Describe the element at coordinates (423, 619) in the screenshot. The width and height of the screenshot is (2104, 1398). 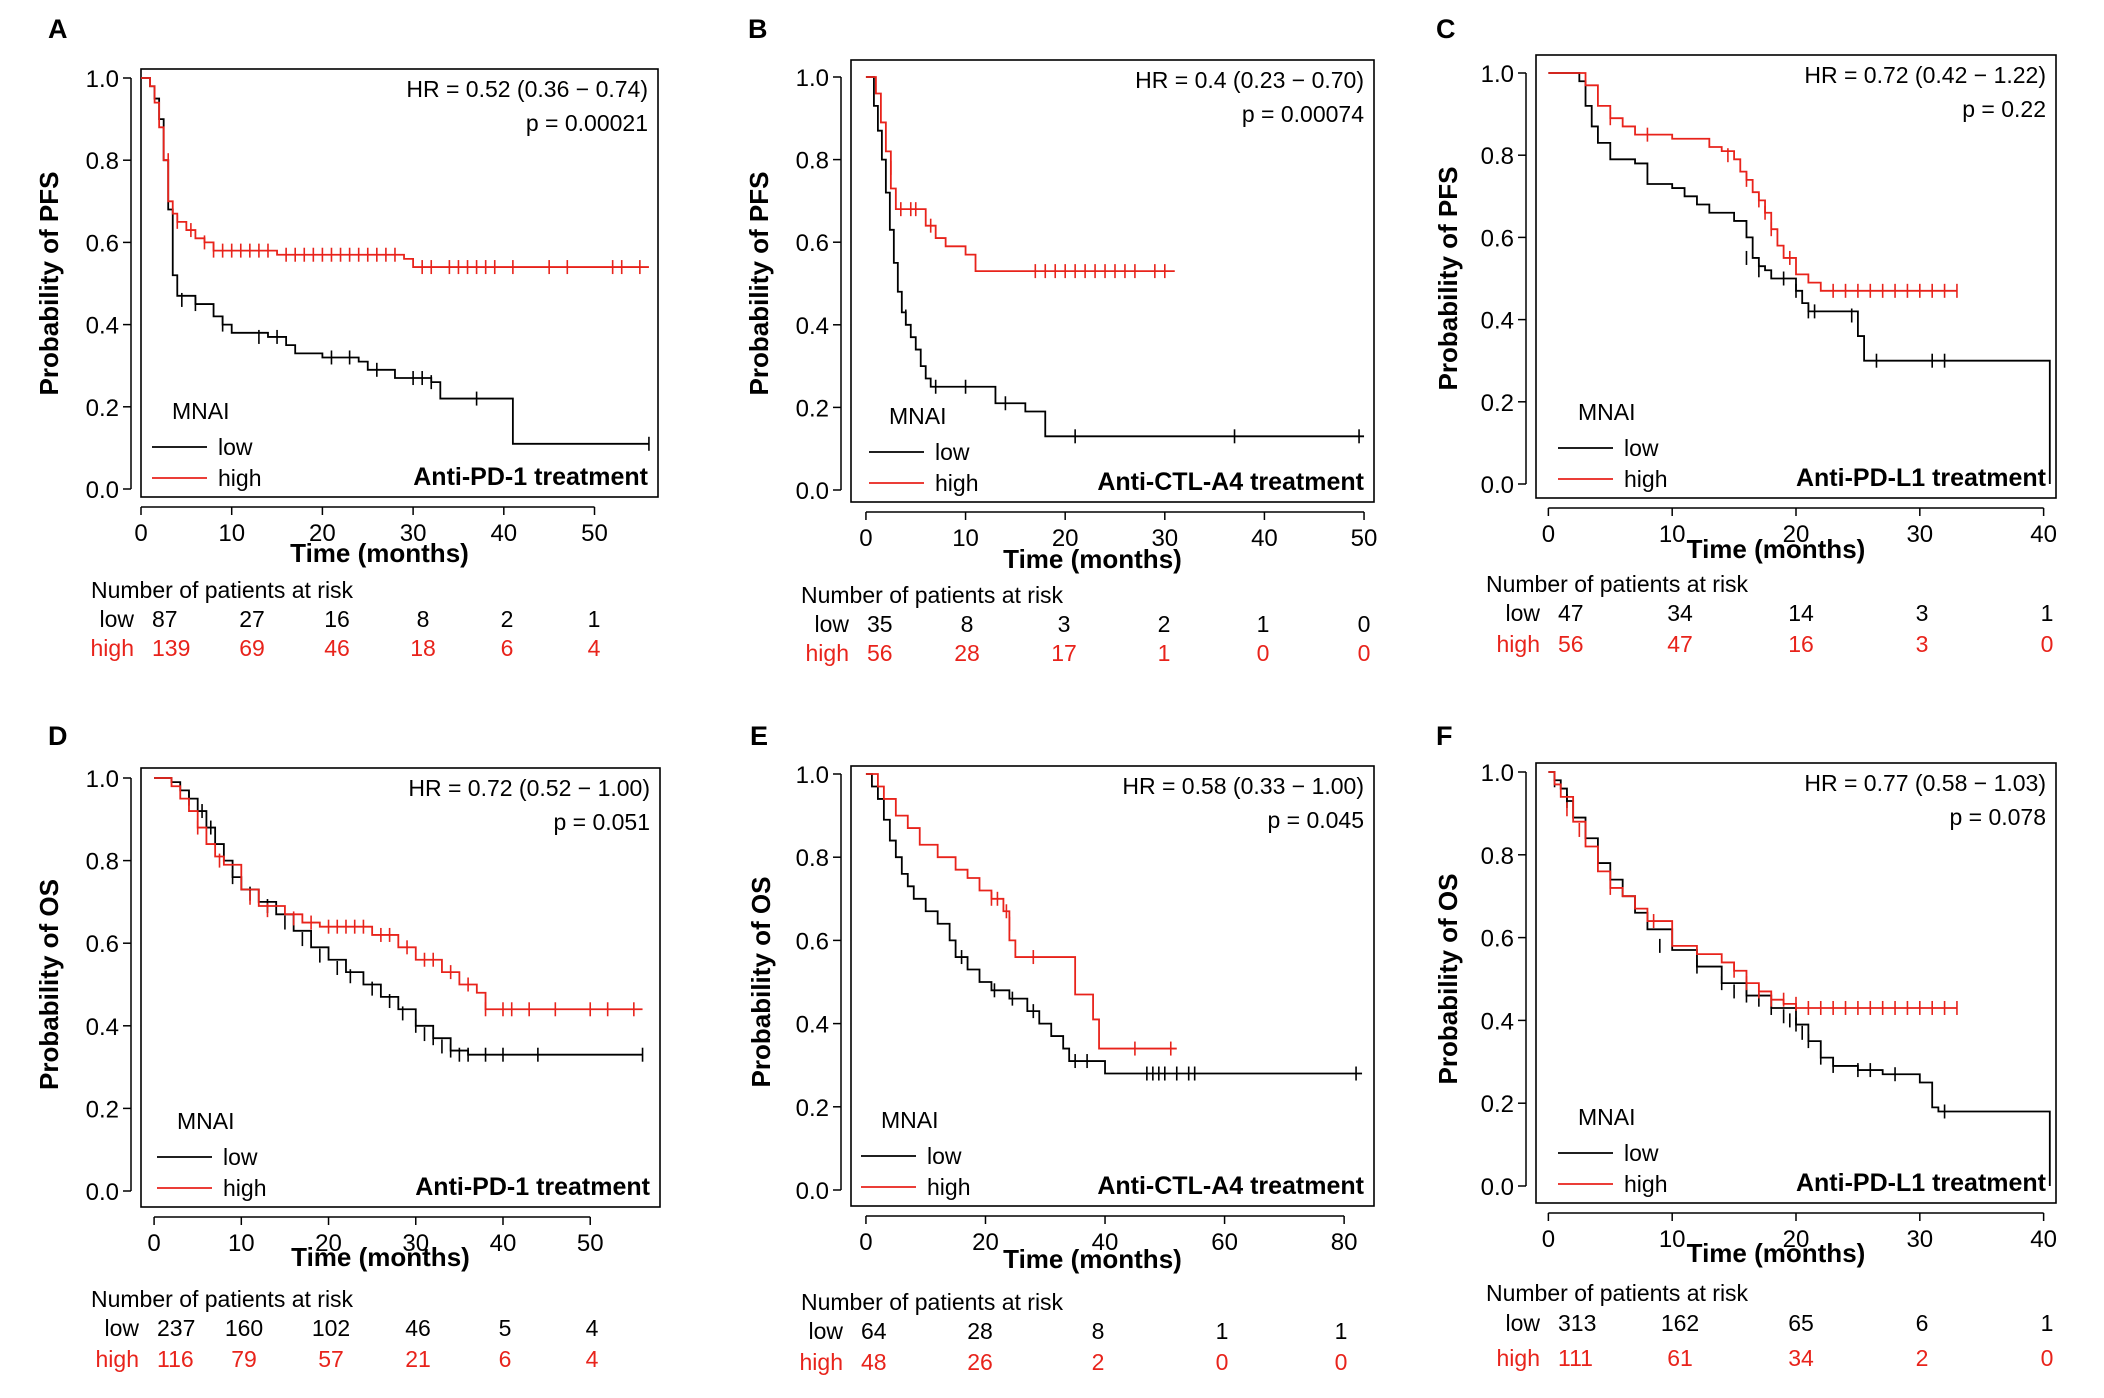
I see `risk-count-low-a: 8` at that location.